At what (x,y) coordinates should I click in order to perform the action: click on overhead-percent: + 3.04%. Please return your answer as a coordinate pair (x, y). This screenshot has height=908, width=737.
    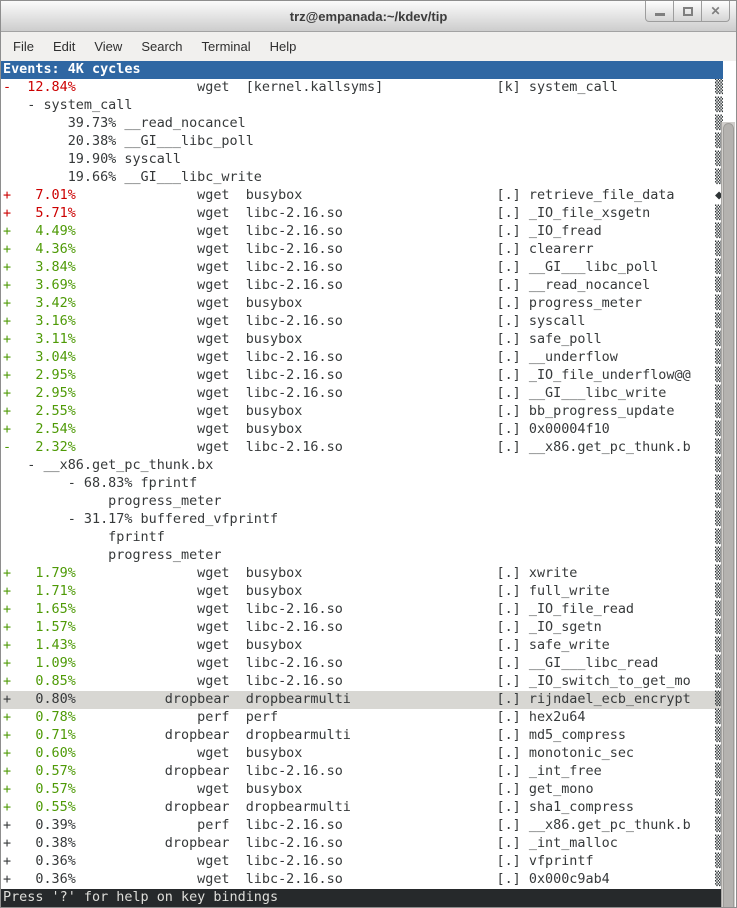
    Looking at the image, I should click on (39, 357).